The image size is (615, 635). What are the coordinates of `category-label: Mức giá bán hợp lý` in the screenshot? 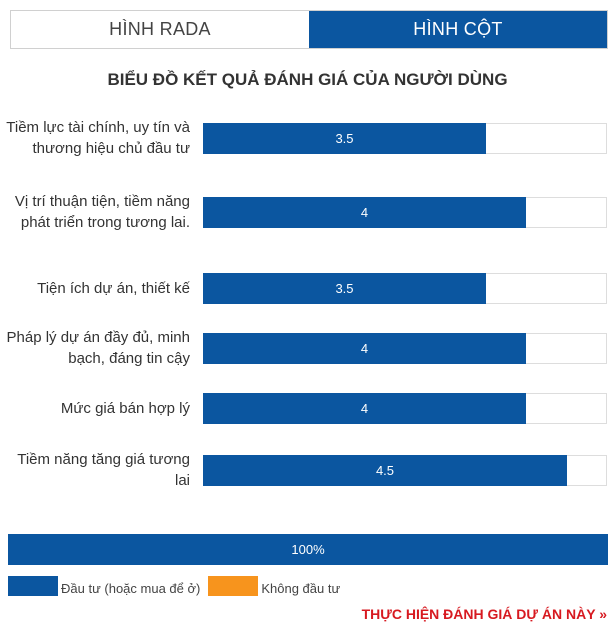 It's located at (125, 408).